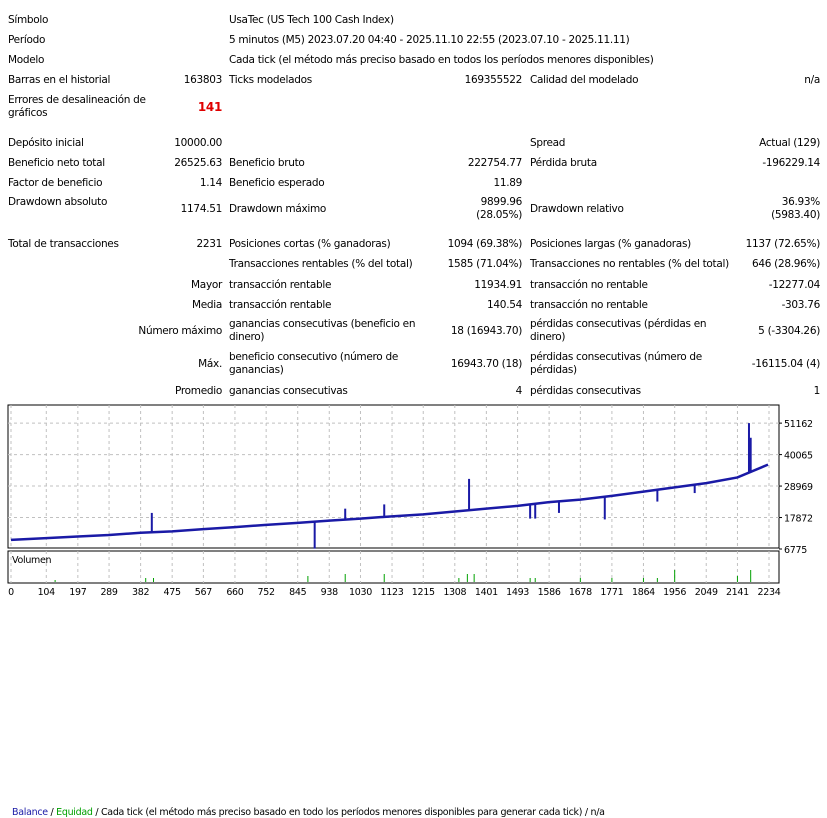 Image resolution: width=827 pixels, height=818 pixels. What do you see at coordinates (11, 592) in the screenshot?
I see `x-tick-label: 0` at bounding box center [11, 592].